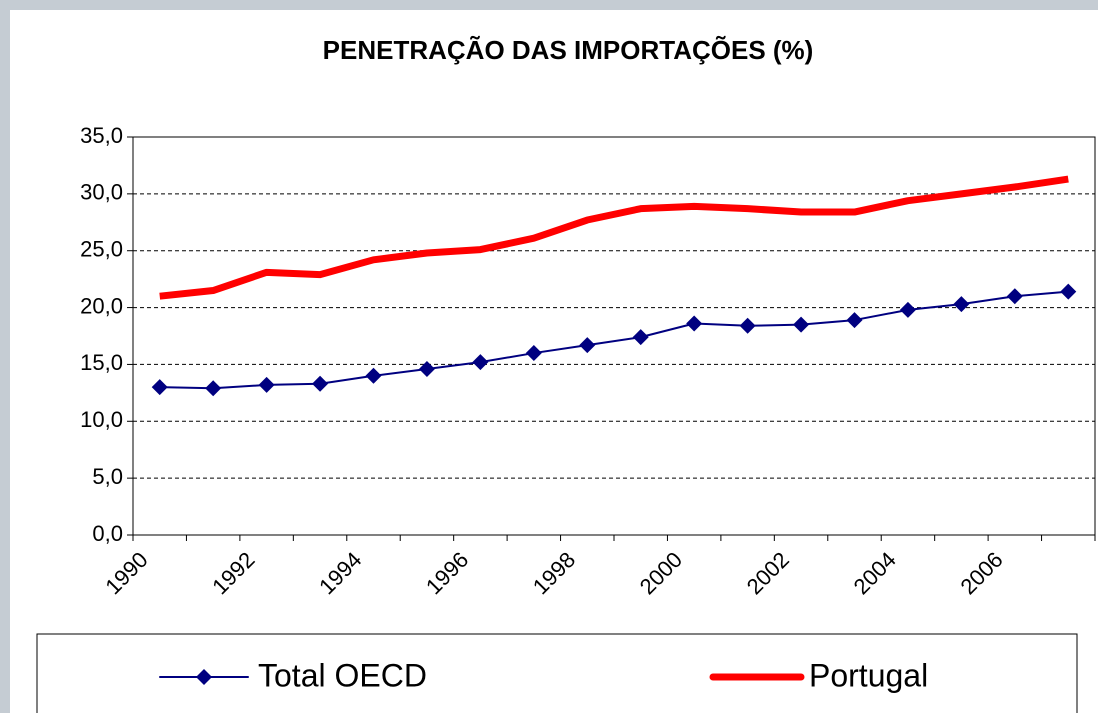 The height and width of the screenshot is (713, 1098). I want to click on legend-label: Portugal, so click(868, 675).